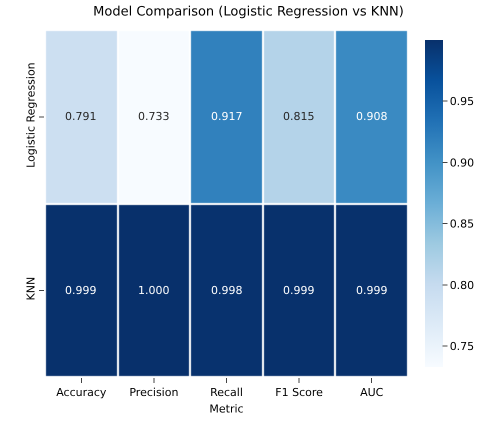 This screenshot has width=497, height=425. Describe the element at coordinates (462, 285) in the screenshot. I see `color-bar-label: 0.80` at that location.